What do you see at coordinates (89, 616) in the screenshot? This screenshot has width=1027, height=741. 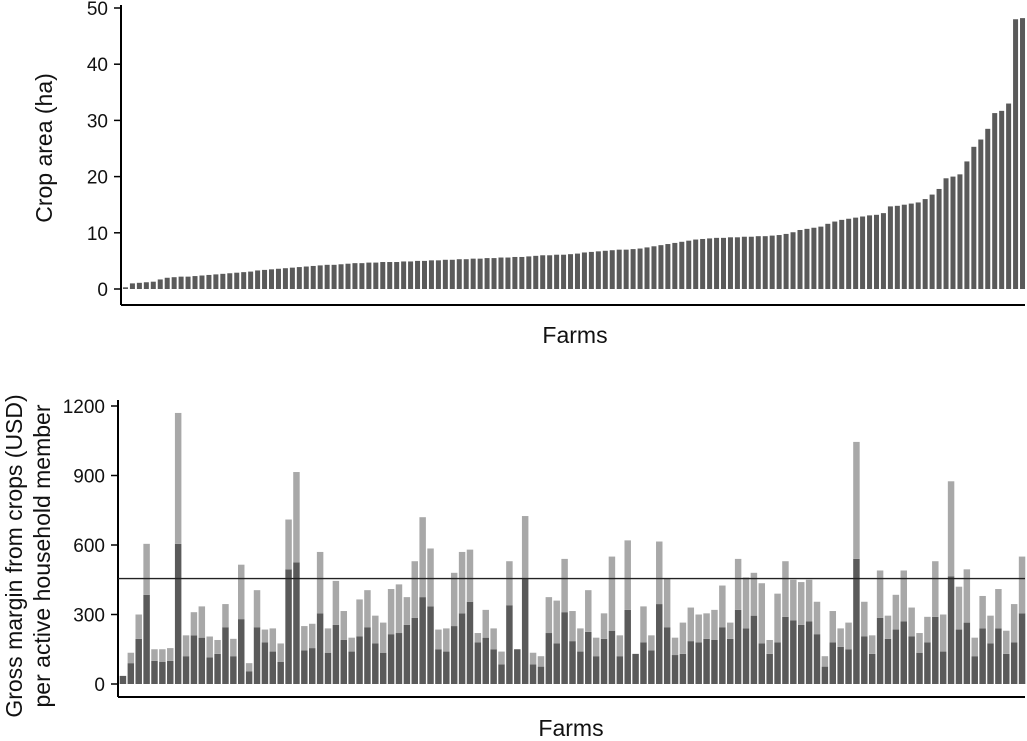 I see `y-tick-label: 300` at bounding box center [89, 616].